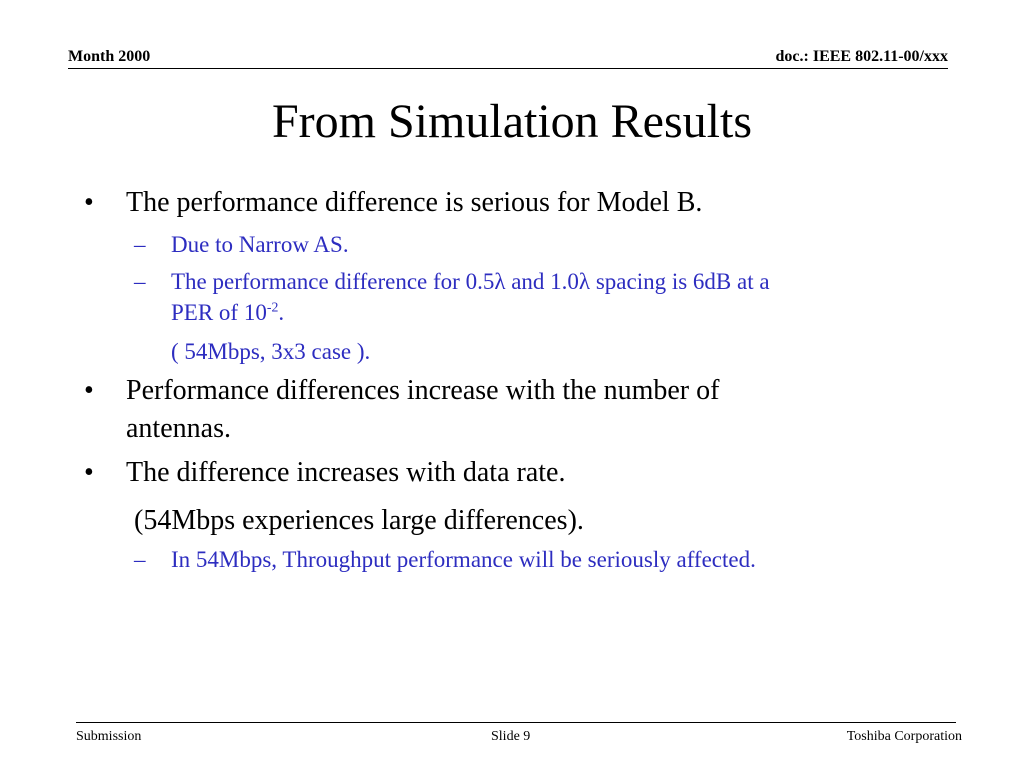  Describe the element at coordinates (861, 56) in the screenshot. I see `header-doc-id: doc.: IEEE 802.11-00/xxx` at that location.